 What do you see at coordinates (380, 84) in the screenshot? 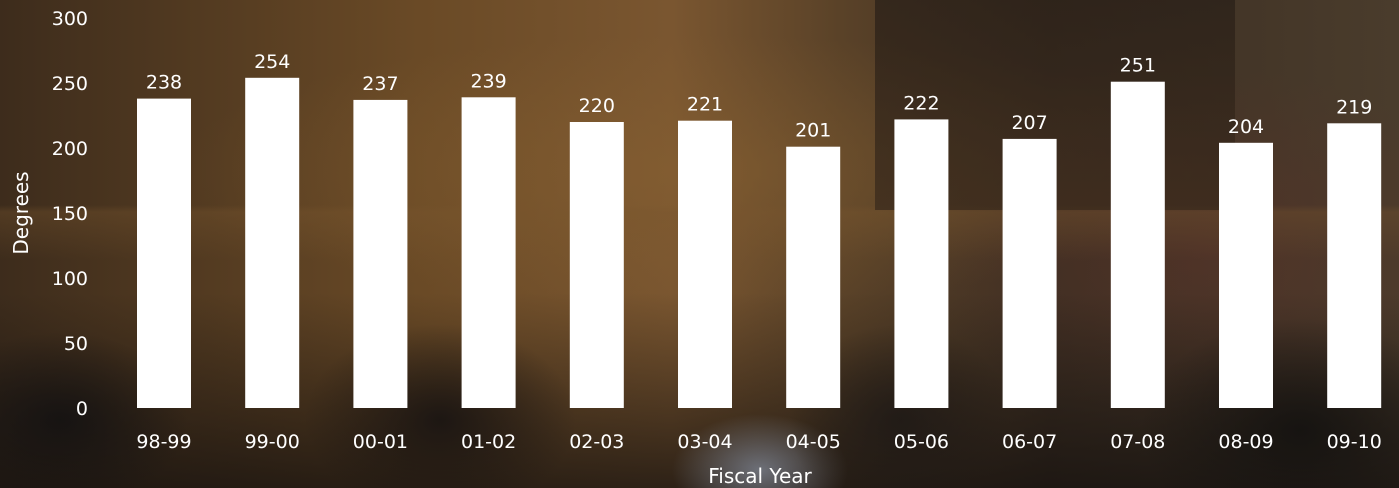
I see `data-label-00-01: 237` at bounding box center [380, 84].